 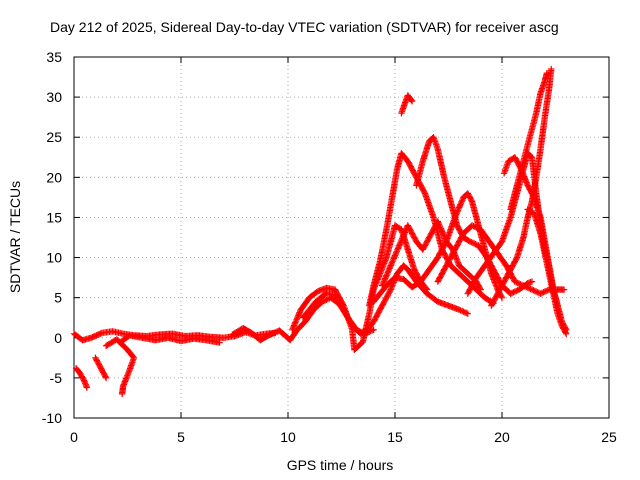 I want to click on y-tick-label: 25, so click(x=54, y=137).